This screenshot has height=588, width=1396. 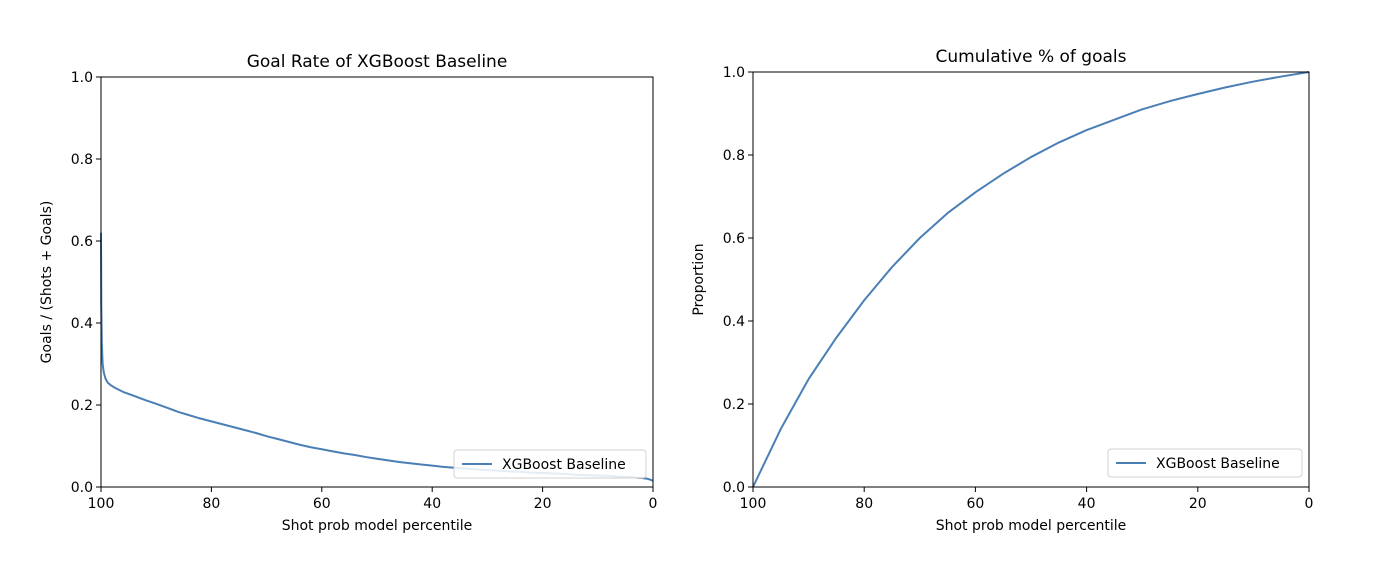 What do you see at coordinates (699, 279) in the screenshot?
I see `y-axis-label: Proportion` at bounding box center [699, 279].